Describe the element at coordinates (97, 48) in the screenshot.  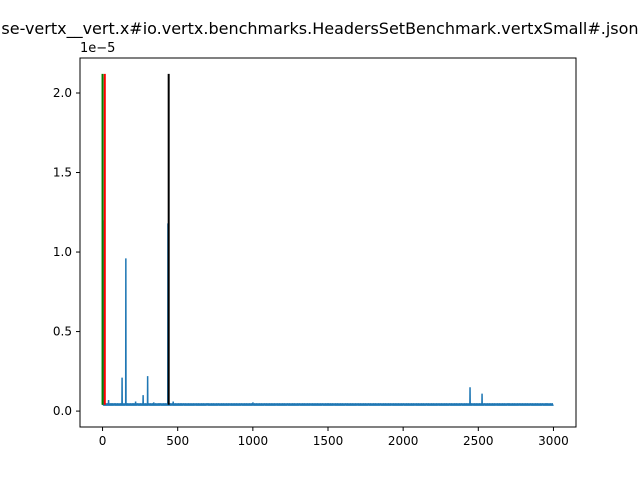
I see `y-offset-label: 1e−5` at that location.